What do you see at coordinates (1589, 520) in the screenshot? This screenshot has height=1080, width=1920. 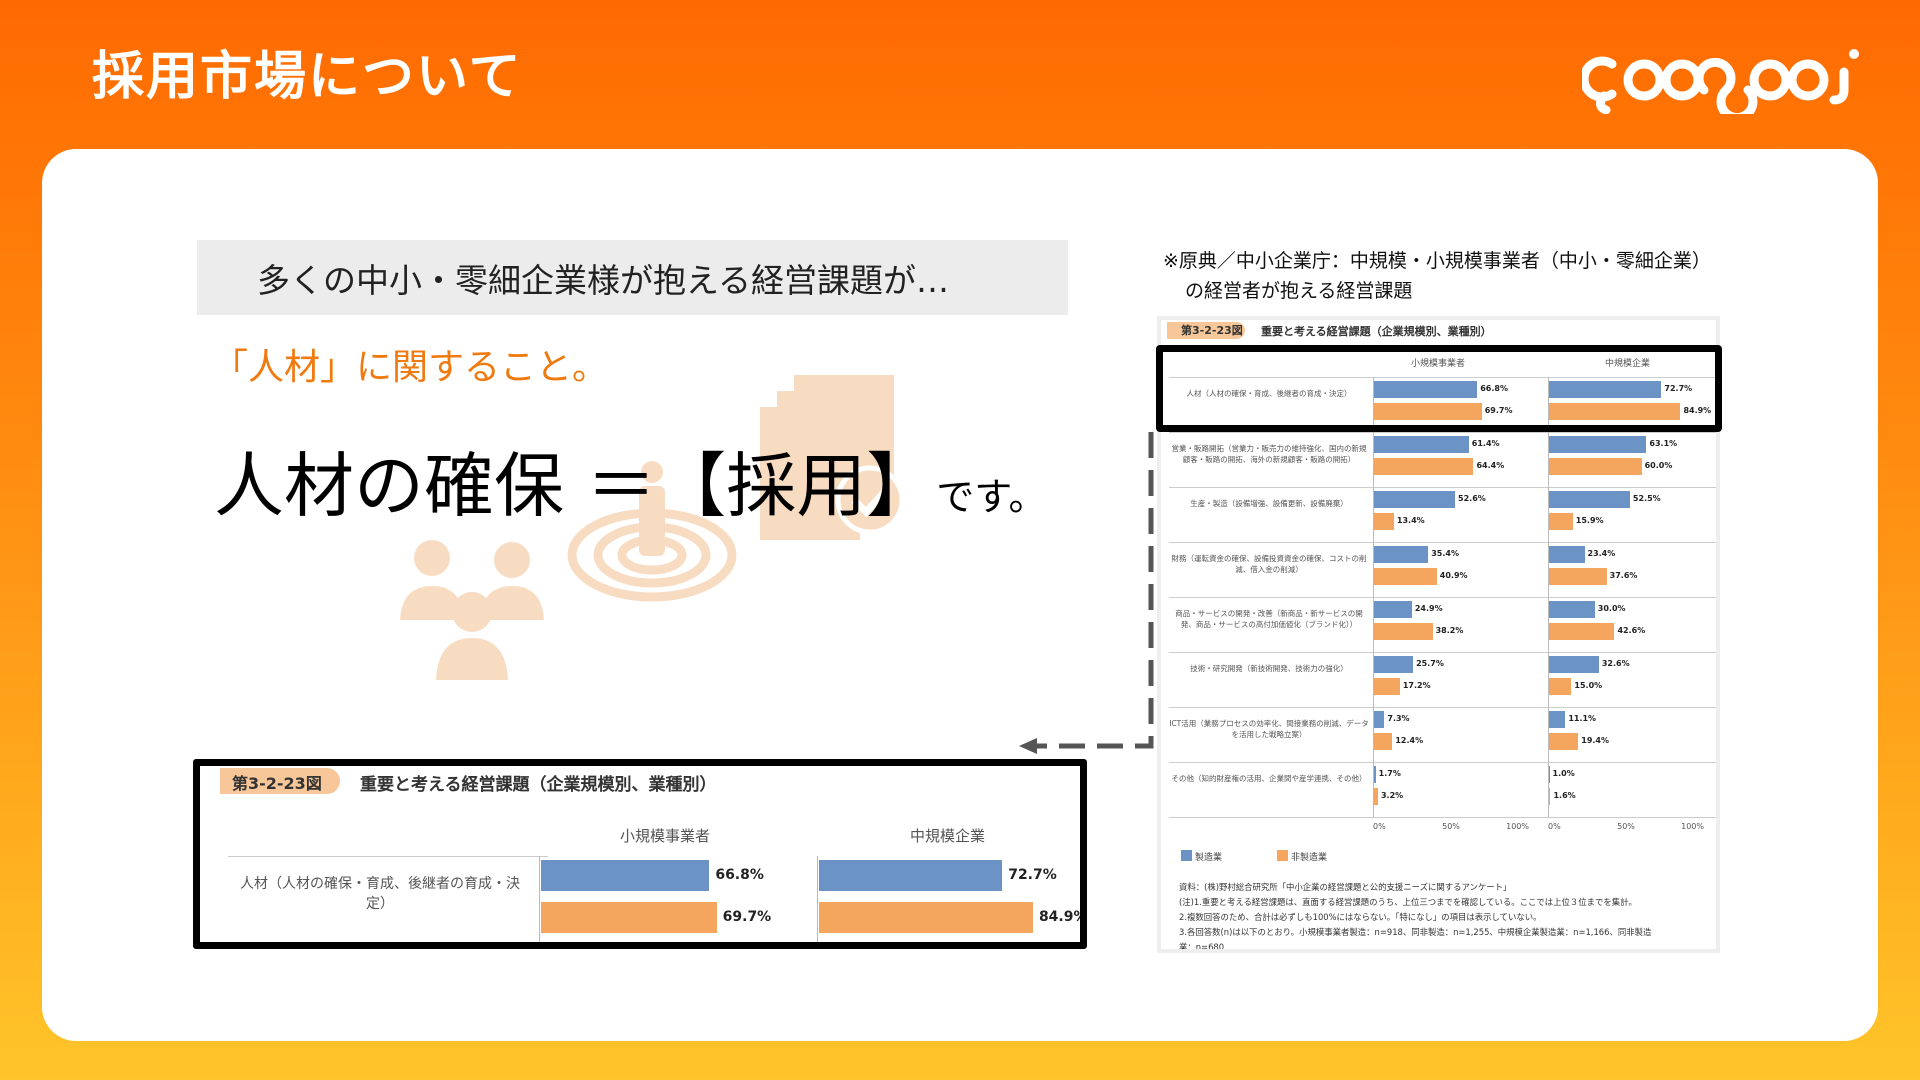 I see `data-label: 15.9%` at bounding box center [1589, 520].